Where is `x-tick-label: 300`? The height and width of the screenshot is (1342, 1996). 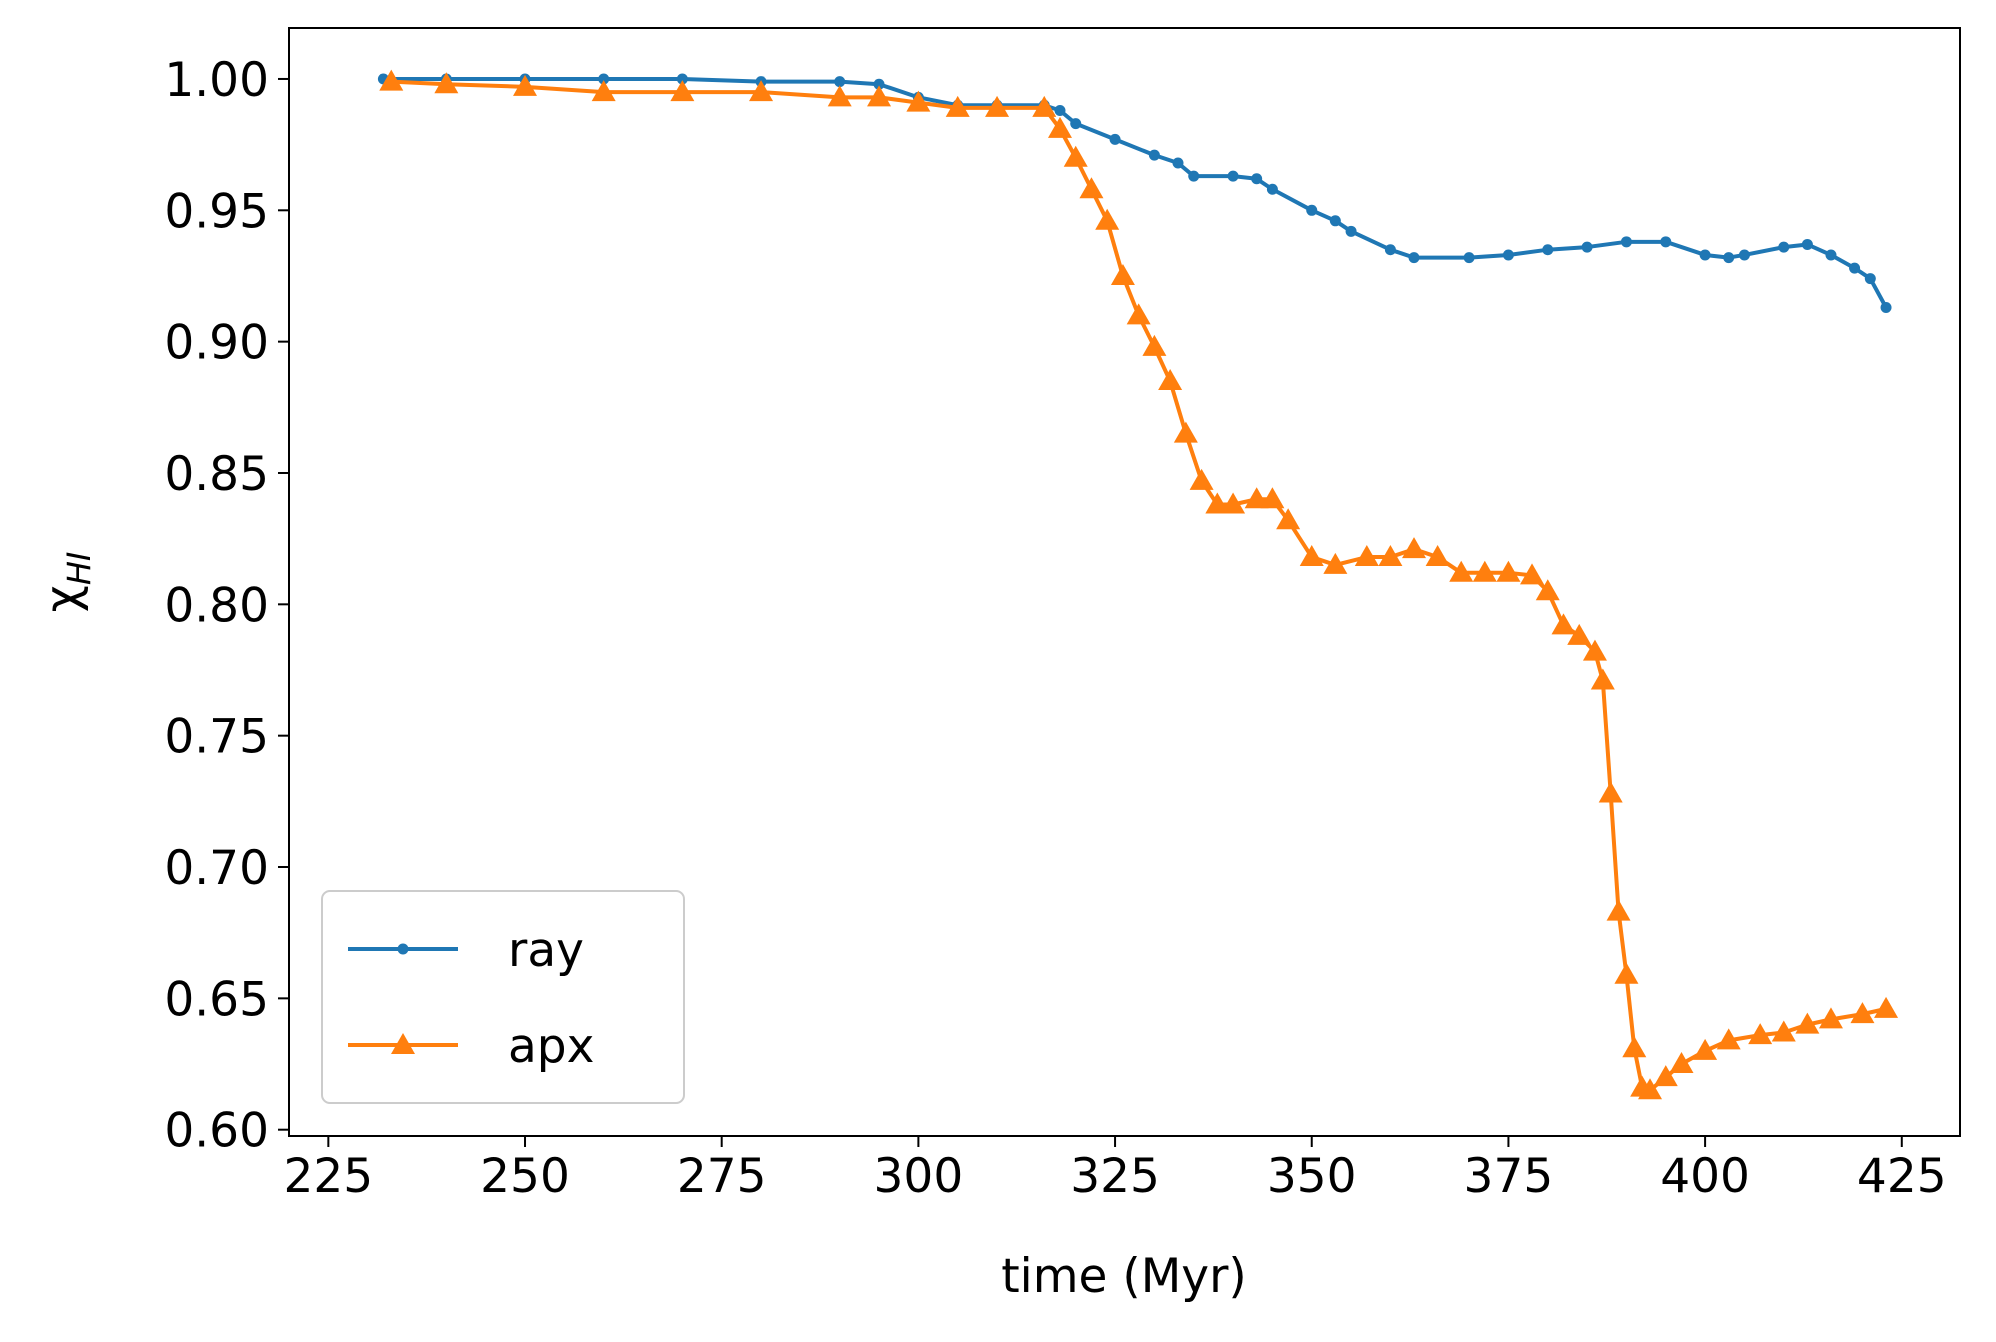
x-tick-label: 300 is located at coordinates (919, 1176).